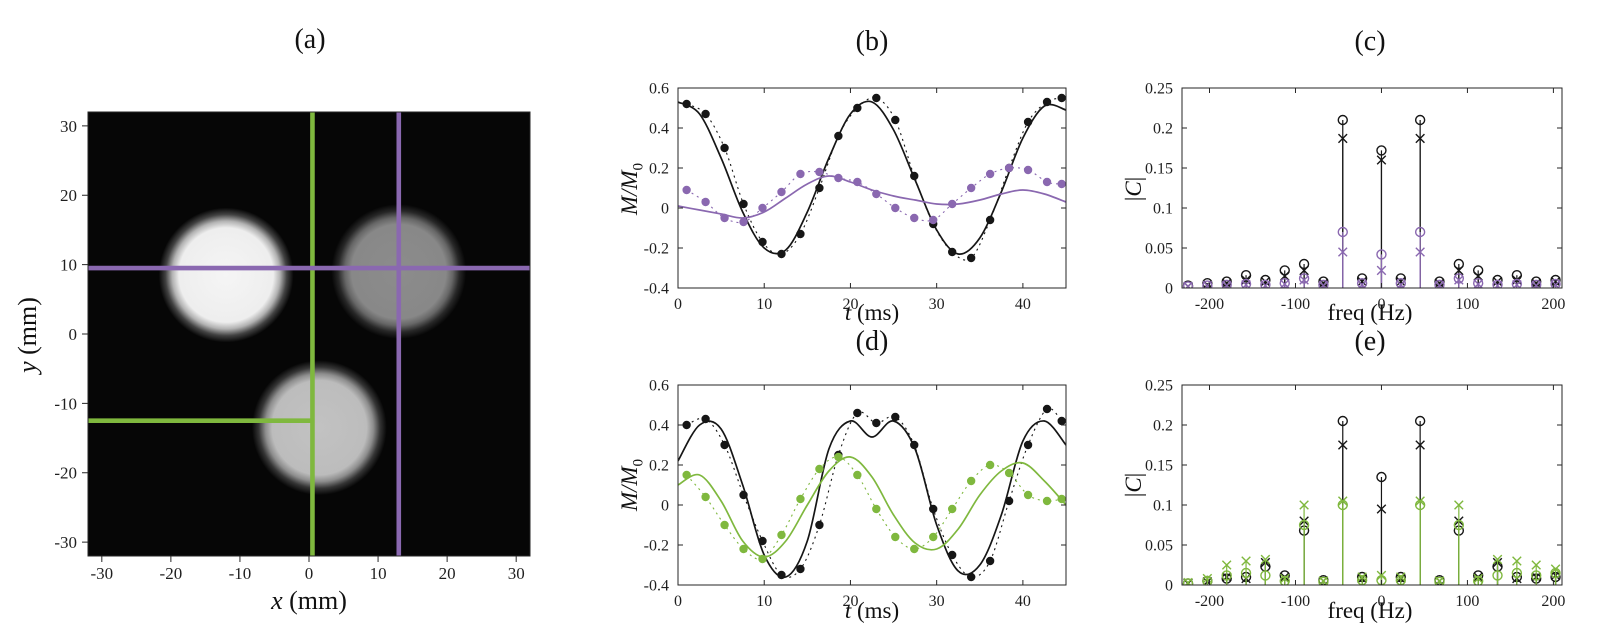 The width and height of the screenshot is (1599, 641). I want to click on series-purple-samples, so click(874, 195).